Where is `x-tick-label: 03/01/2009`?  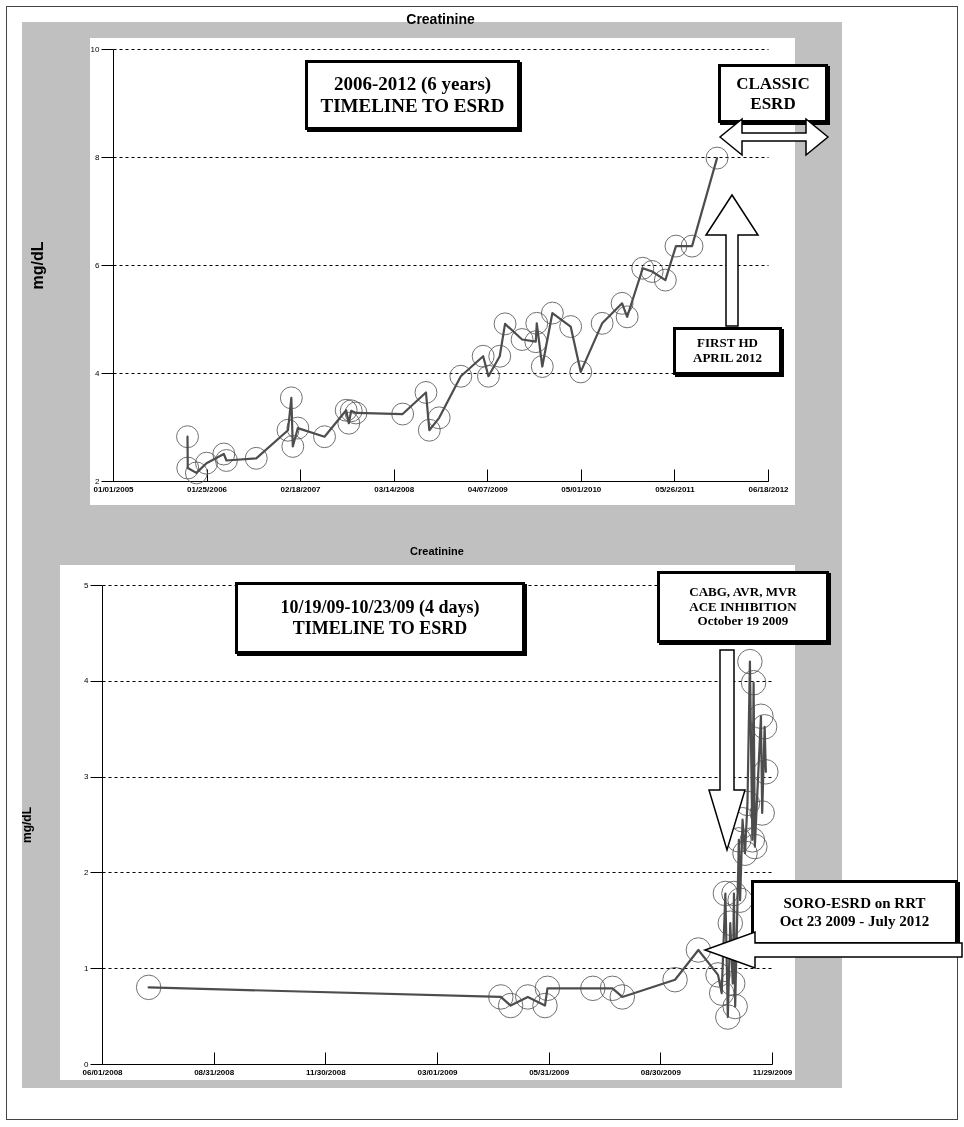 x-tick-label: 03/01/2009 is located at coordinates (438, 1072).